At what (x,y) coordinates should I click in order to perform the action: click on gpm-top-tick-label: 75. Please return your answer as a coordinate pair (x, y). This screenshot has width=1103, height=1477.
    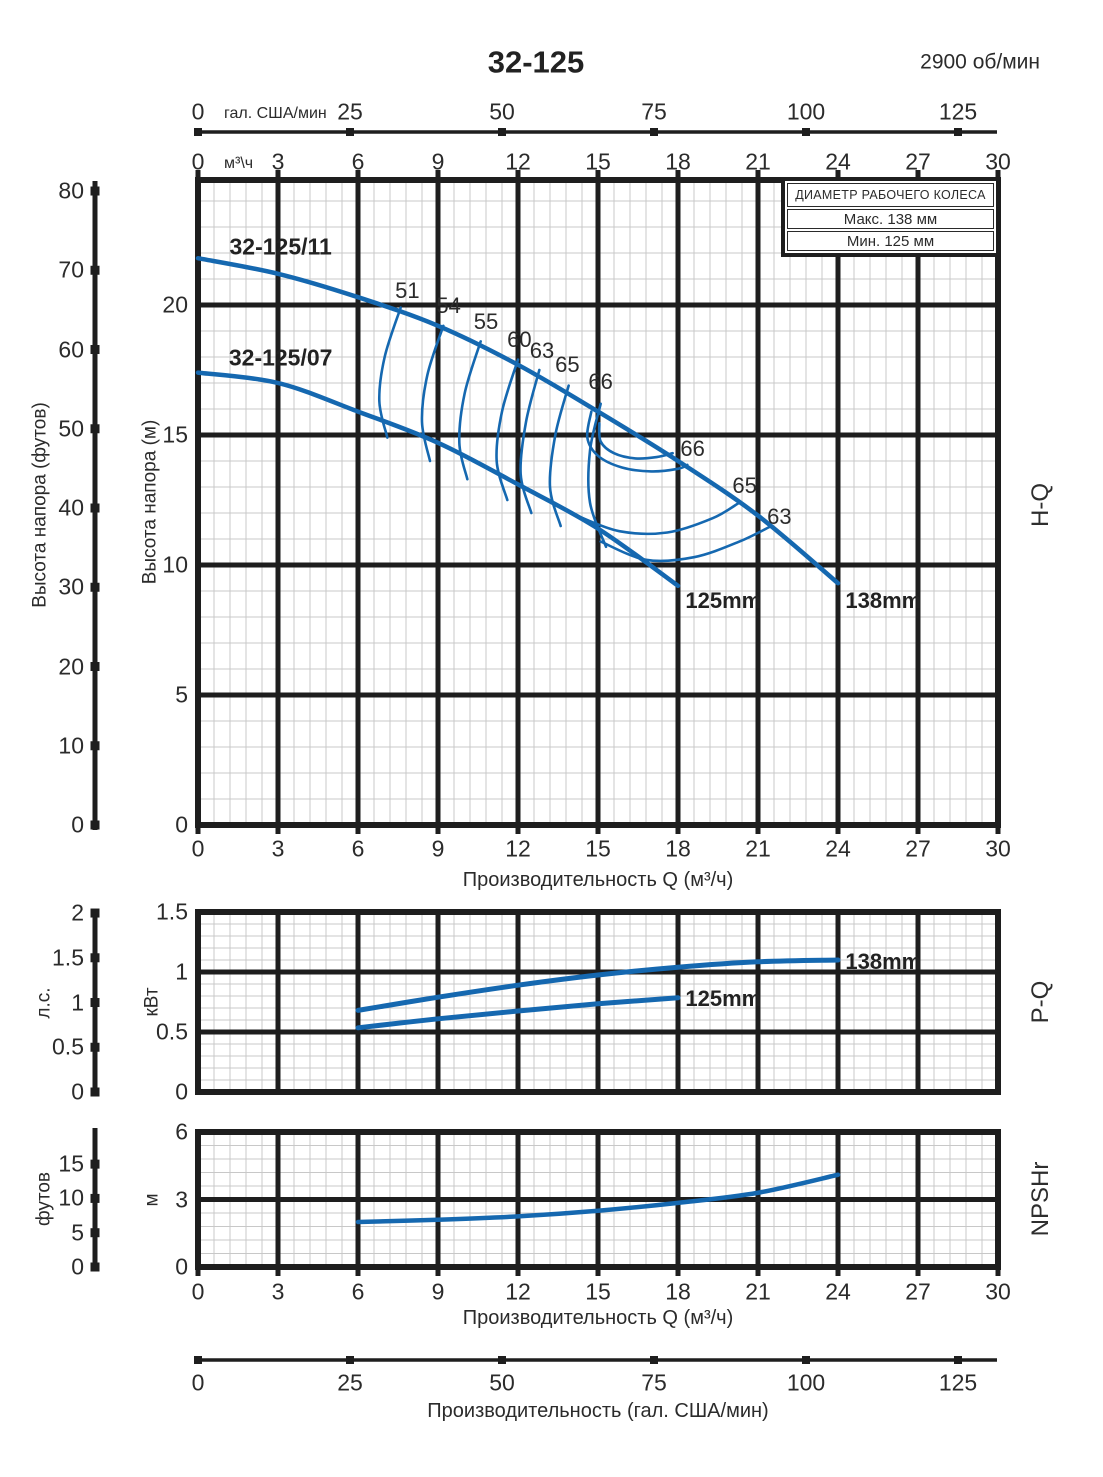
    Looking at the image, I should click on (654, 111).